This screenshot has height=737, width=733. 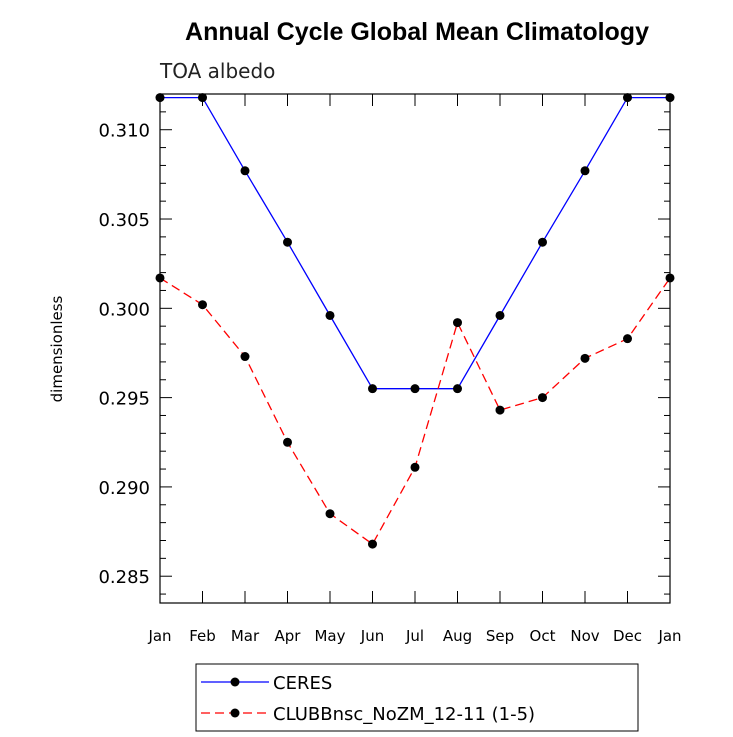 I want to click on x-tick-label: Sep, so click(x=500, y=636).